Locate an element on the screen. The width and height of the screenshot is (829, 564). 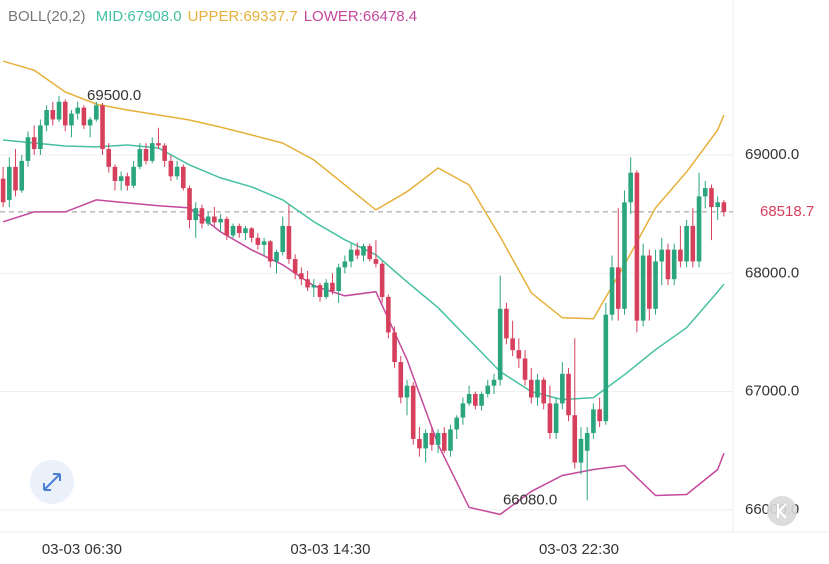
extreme-label: 69500.0 is located at coordinates (114, 95).